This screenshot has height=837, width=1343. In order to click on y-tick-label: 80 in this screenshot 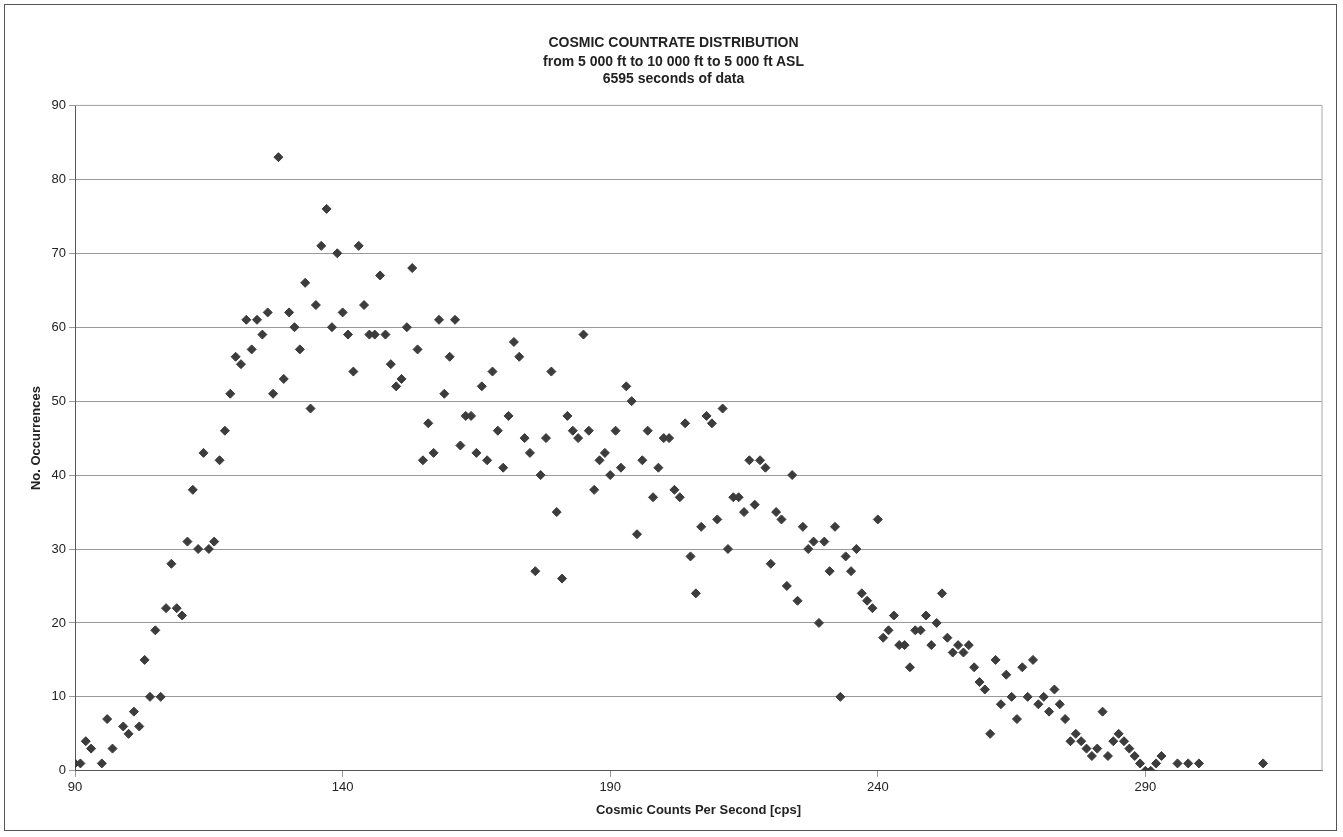, I will do `click(59, 178)`.